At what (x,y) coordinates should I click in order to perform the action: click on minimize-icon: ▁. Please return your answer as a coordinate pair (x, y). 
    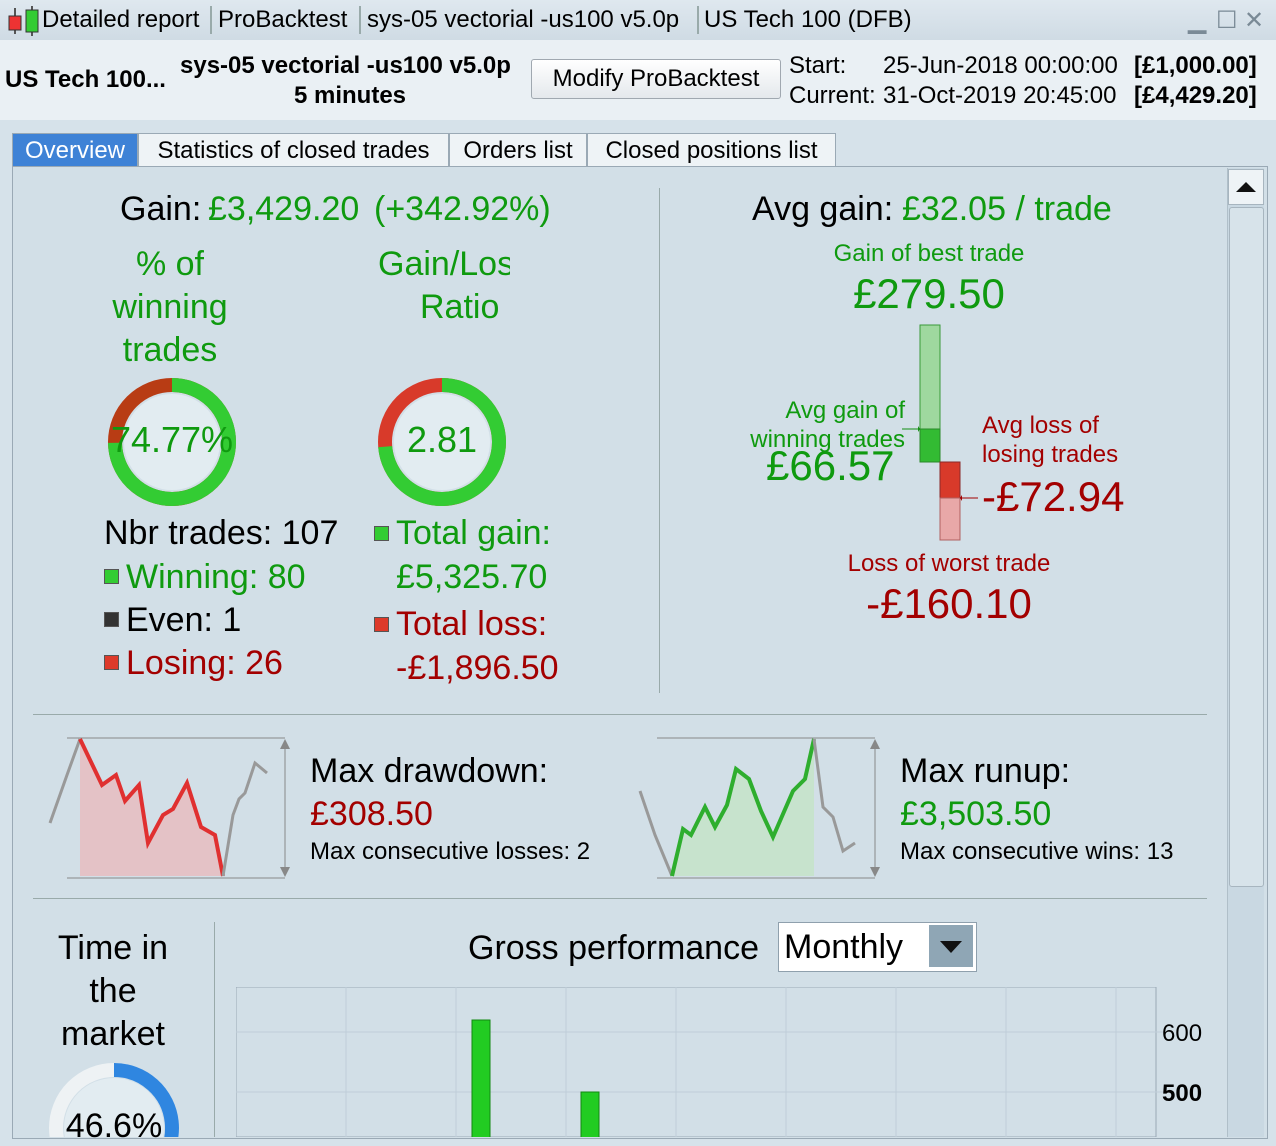
    Looking at the image, I should click on (1197, 20).